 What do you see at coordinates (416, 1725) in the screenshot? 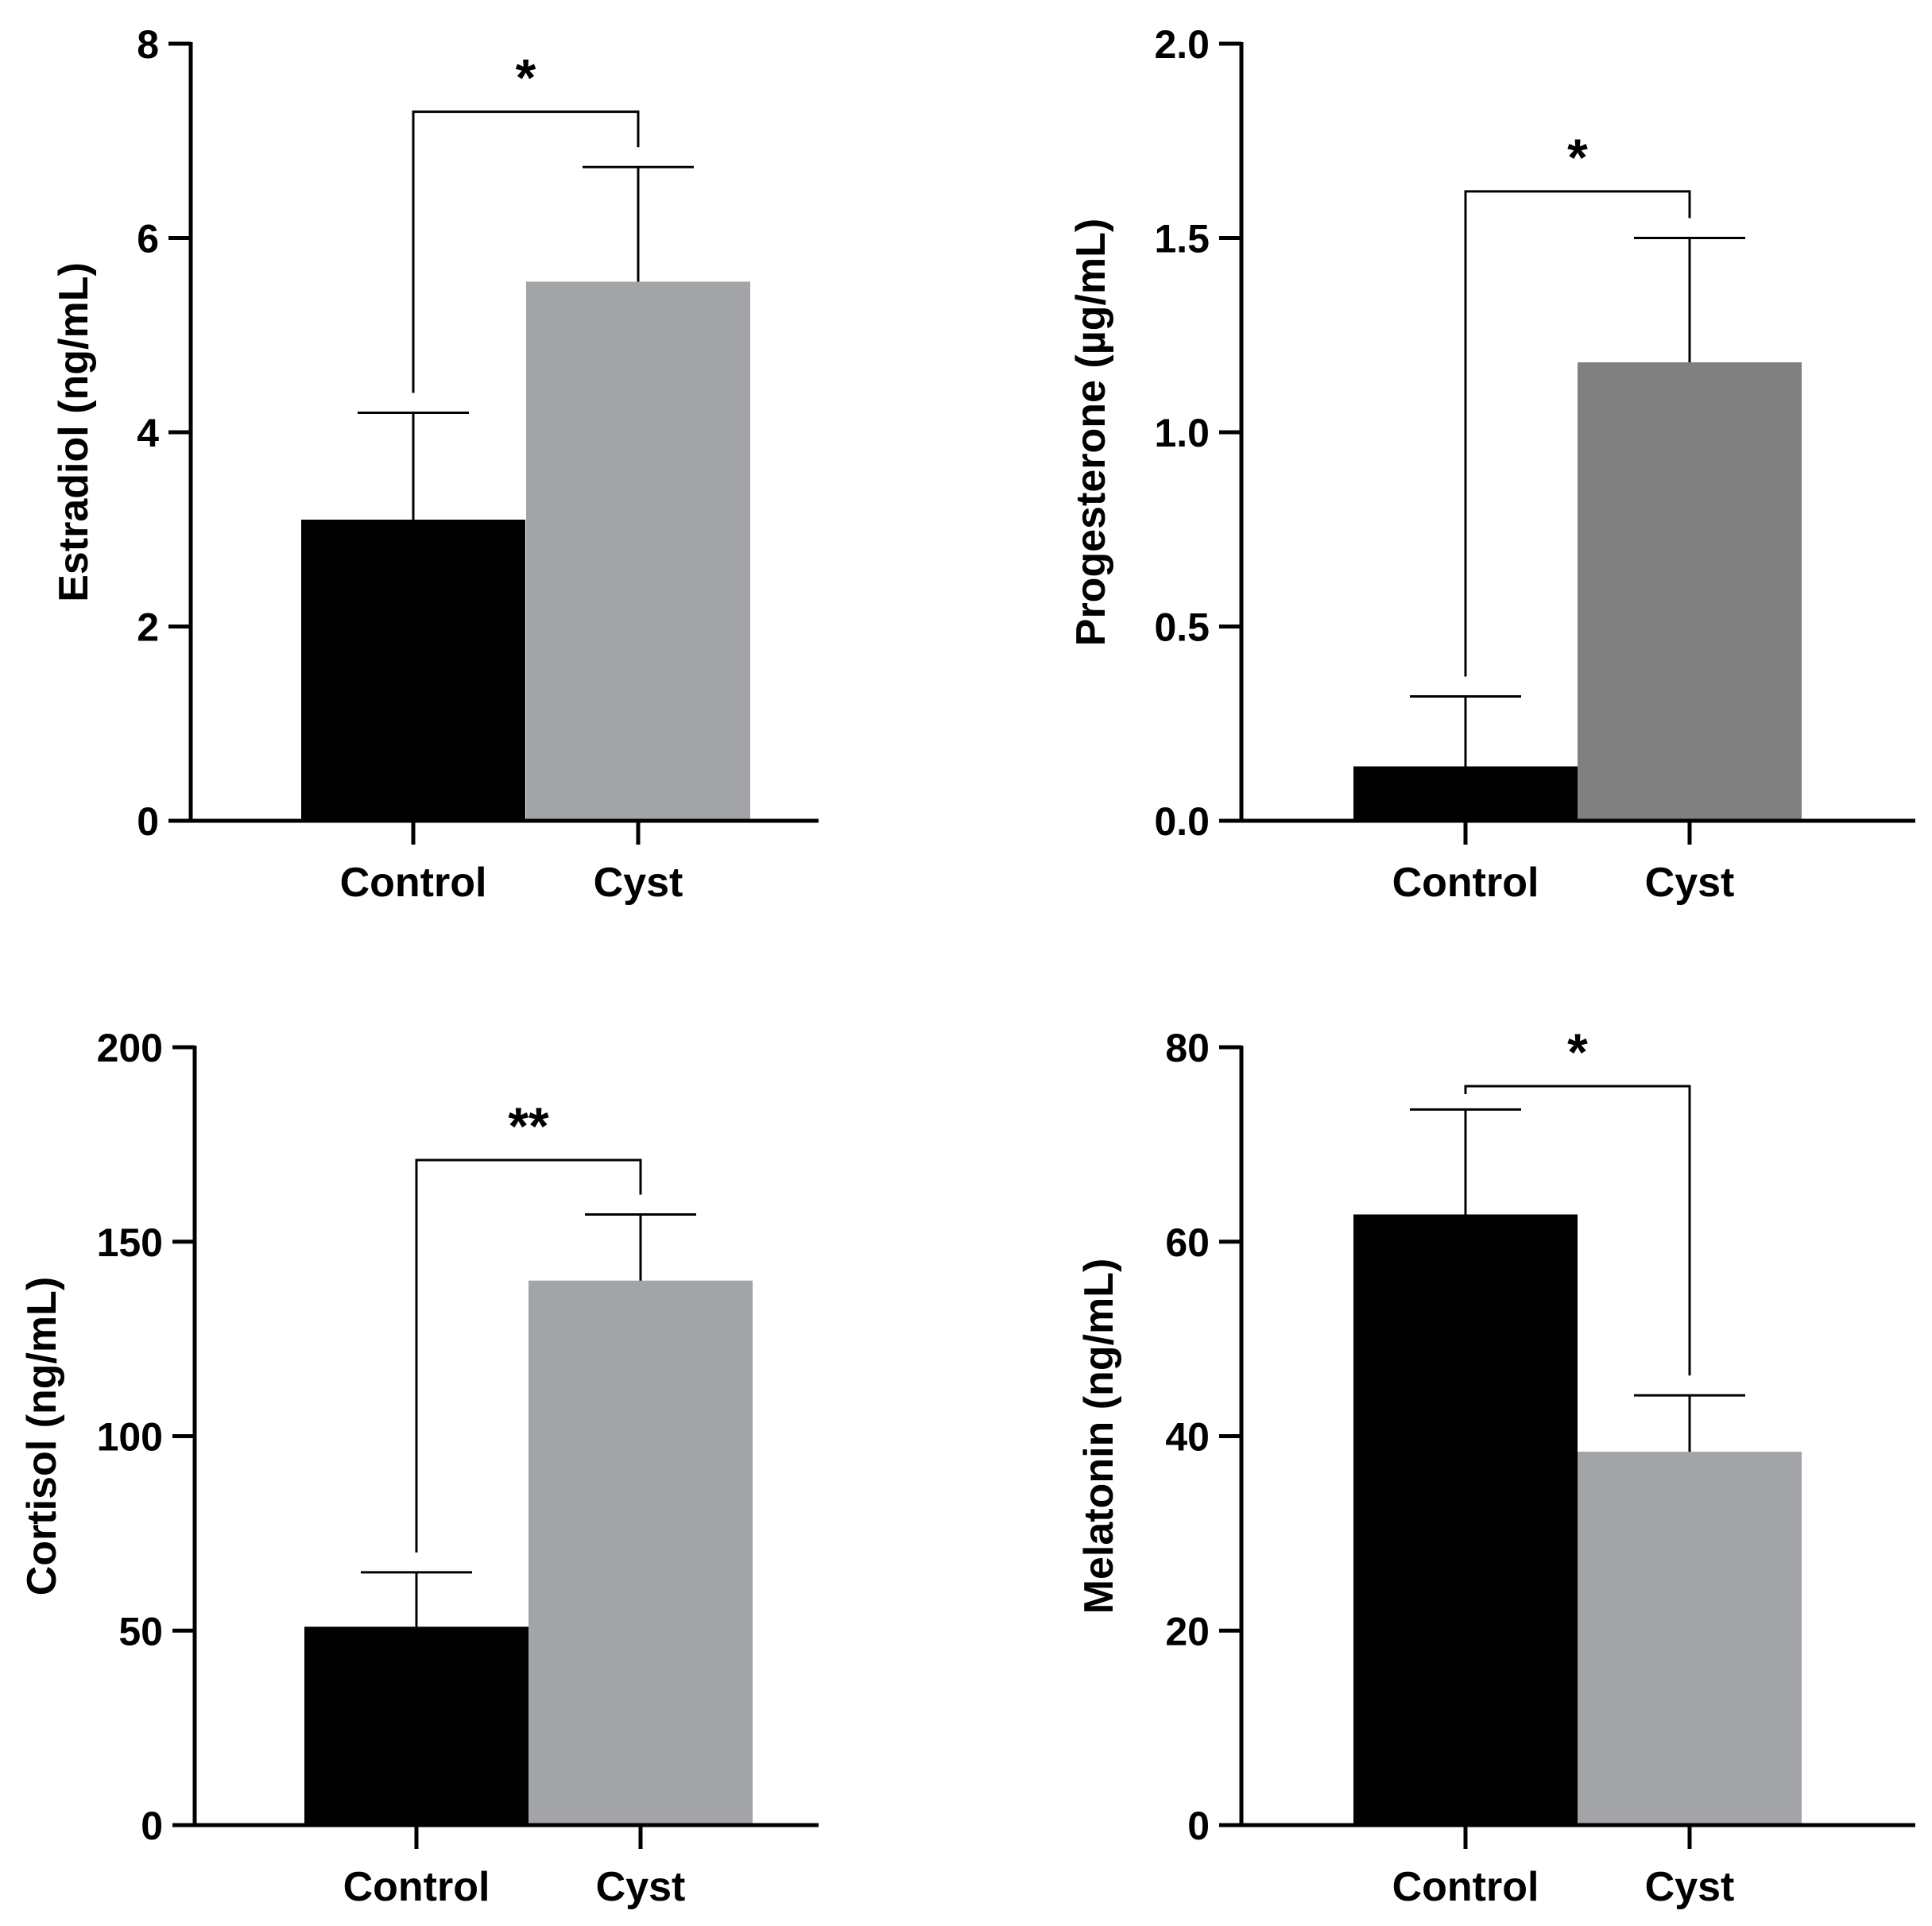
I see `cortisol-bar-control` at bounding box center [416, 1725].